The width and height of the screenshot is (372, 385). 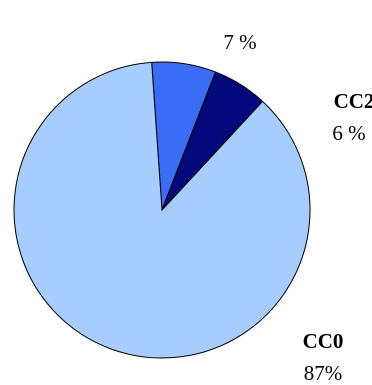 I want to click on slice-label-cc0: CC0, so click(x=323, y=341).